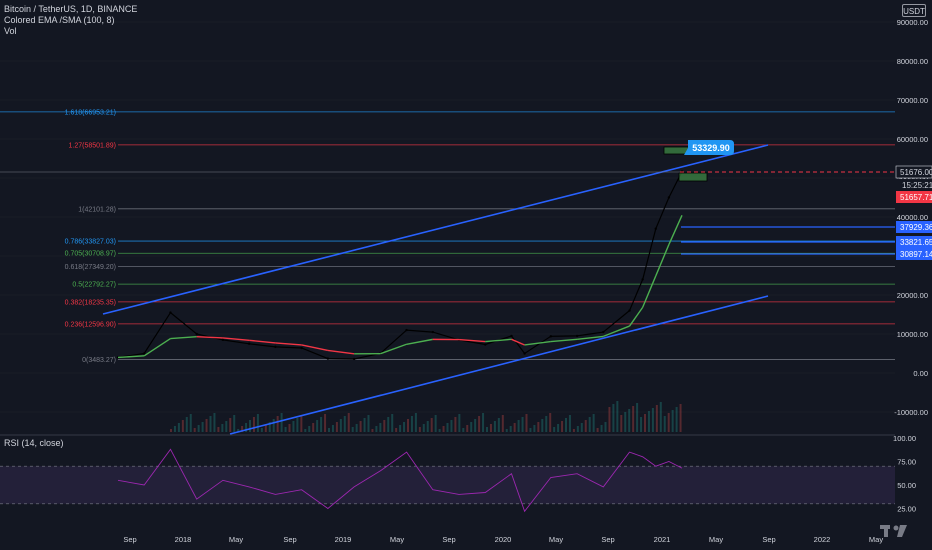 This screenshot has width=932, height=550. Describe the element at coordinates (499, 365) in the screenshot. I see `channel-lower-line` at that location.